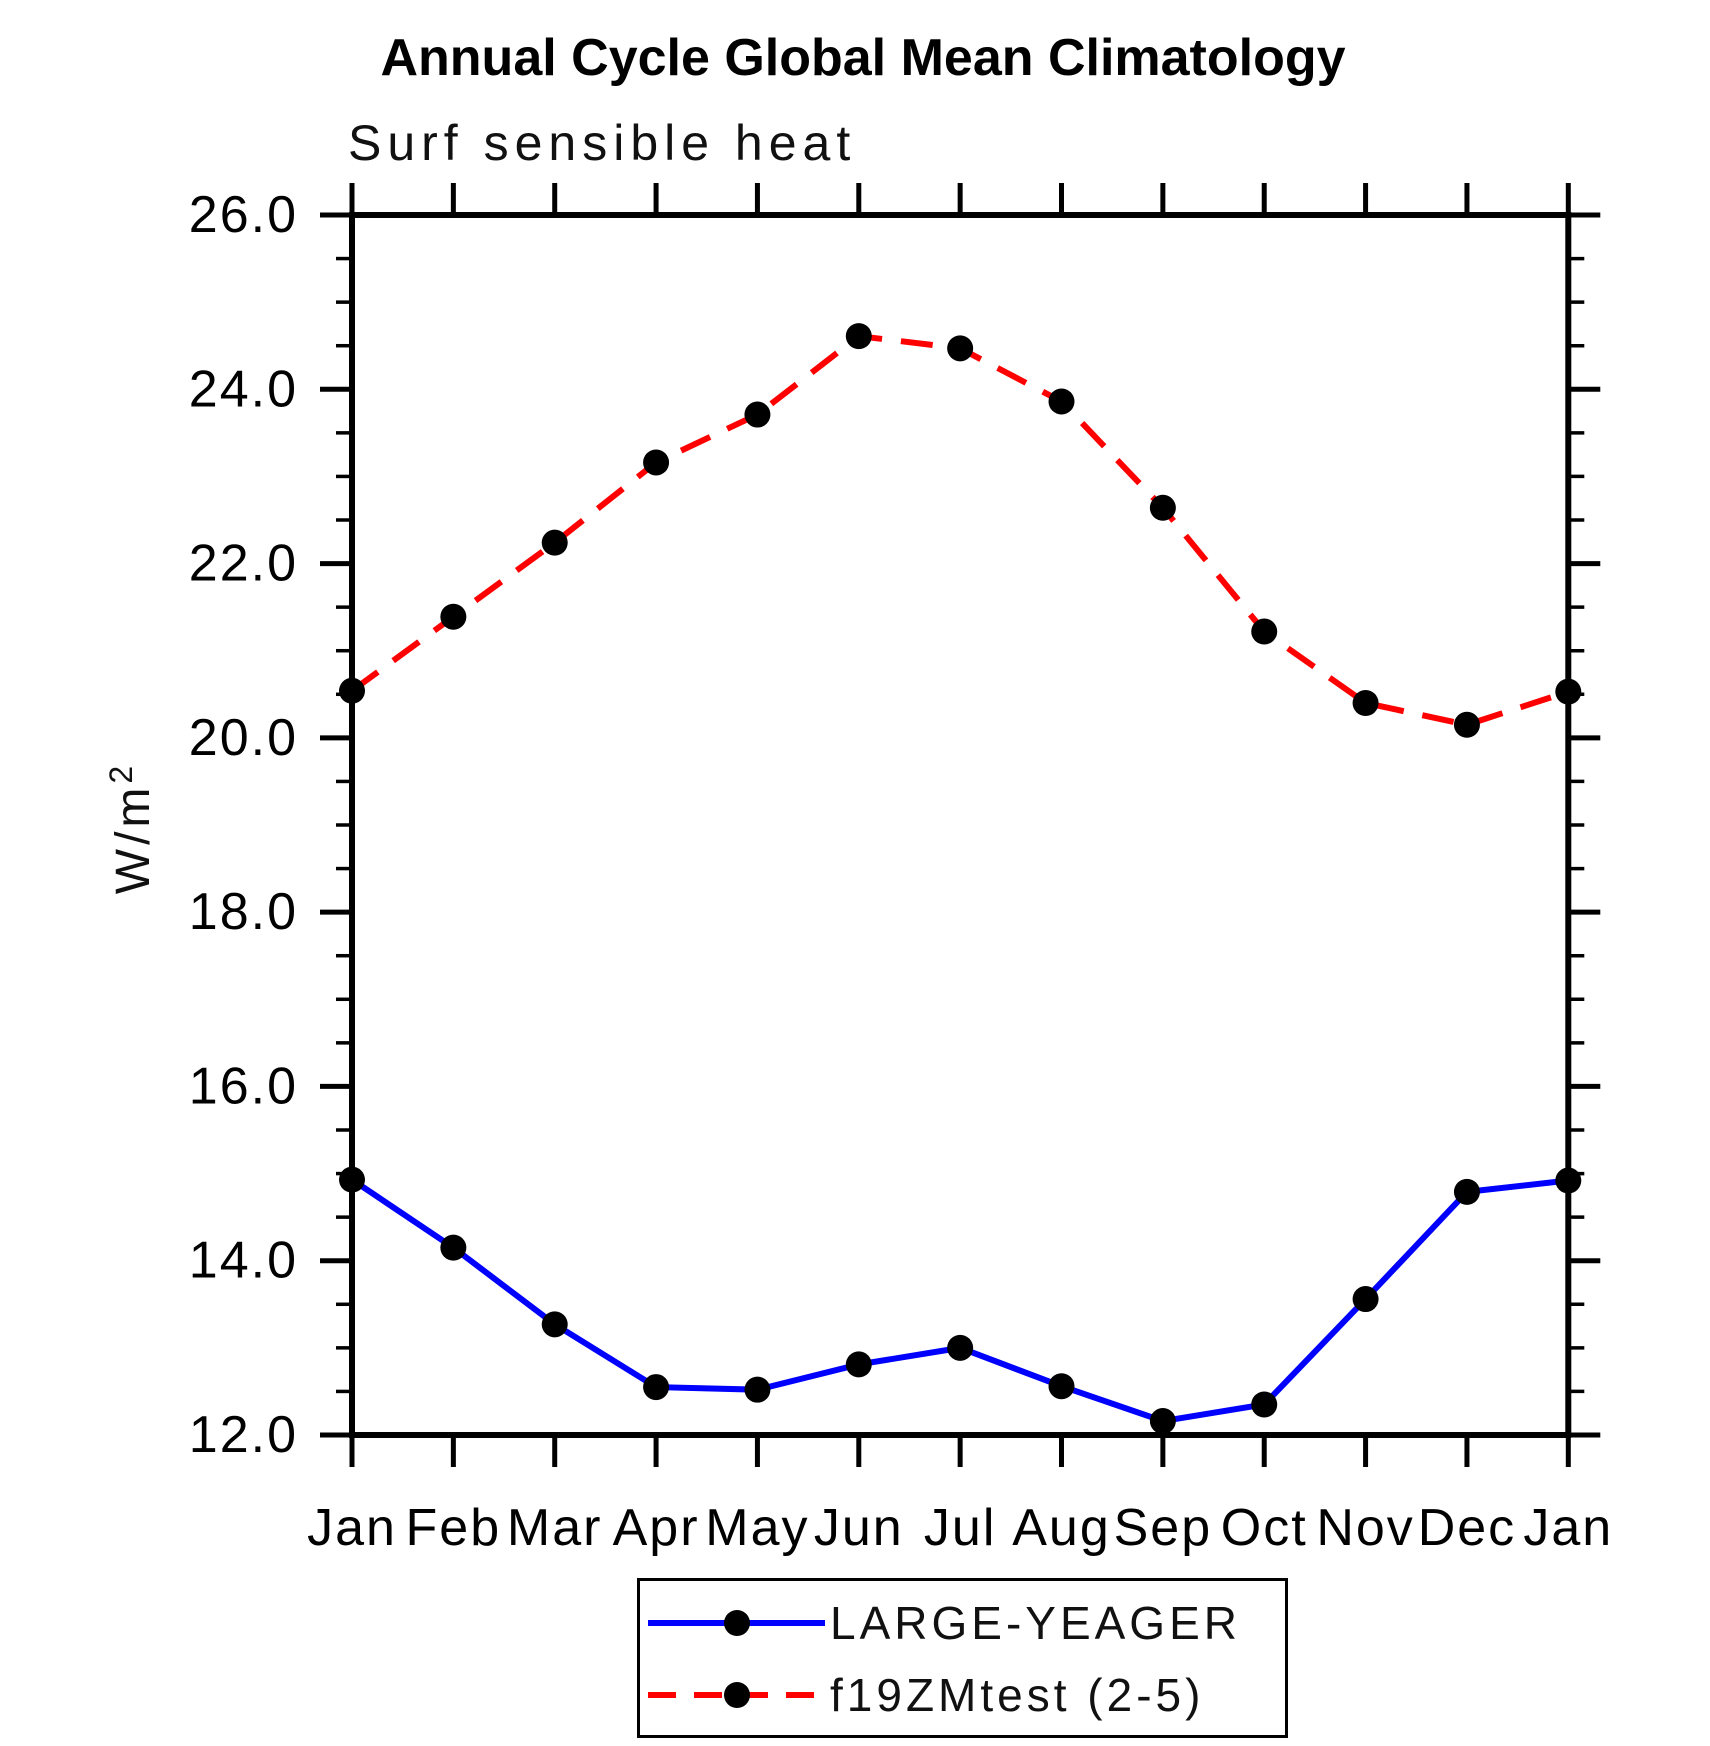 This screenshot has height=1746, width=1710. I want to click on y-tick-label: 16.0, so click(243, 1086).